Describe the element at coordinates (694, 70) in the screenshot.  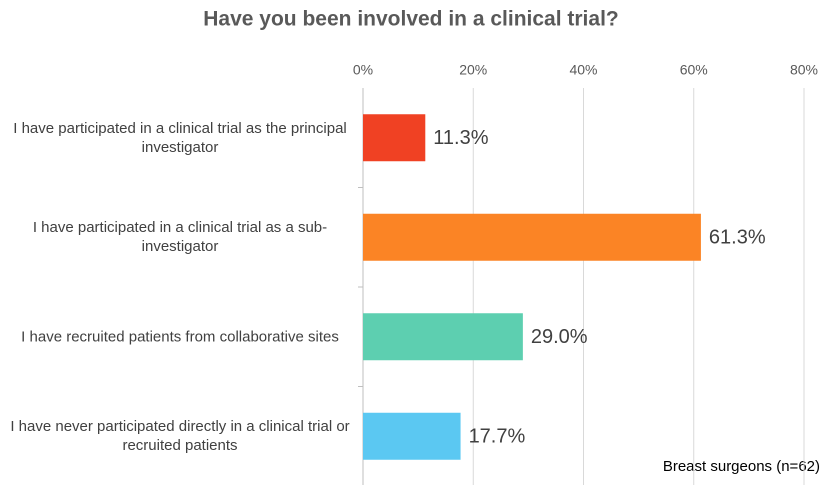
I see `x-tick-label: 60%` at that location.